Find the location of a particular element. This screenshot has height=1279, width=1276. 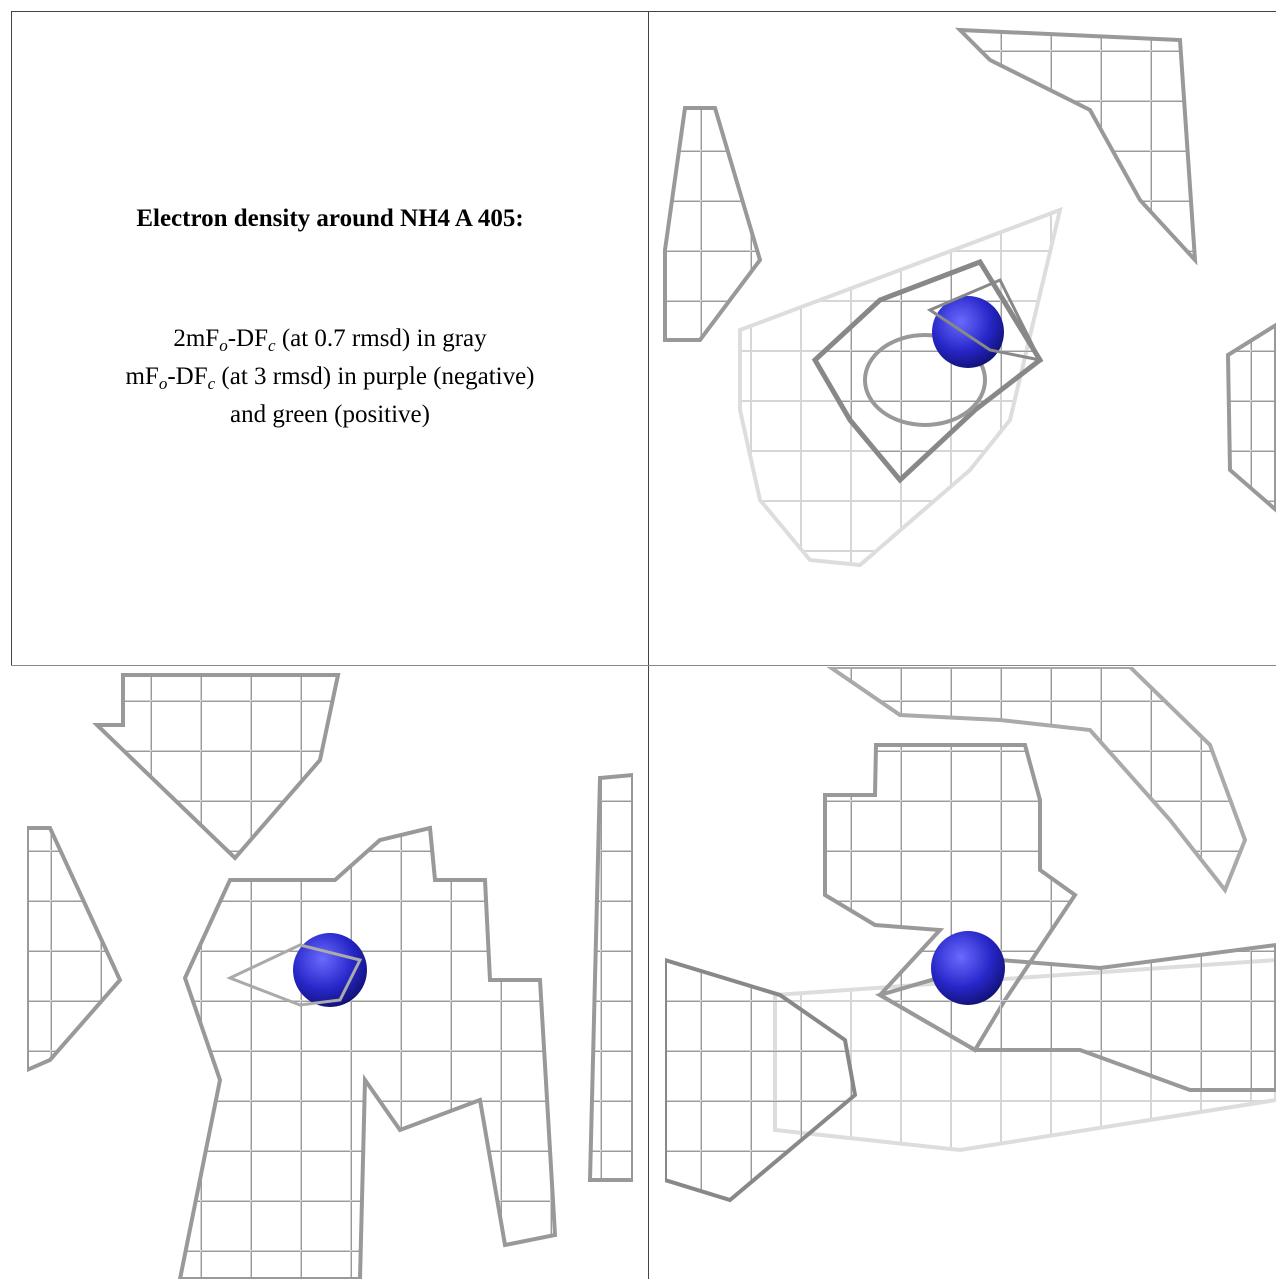

legend-text: and green (positive) is located at coordinates (330, 414).